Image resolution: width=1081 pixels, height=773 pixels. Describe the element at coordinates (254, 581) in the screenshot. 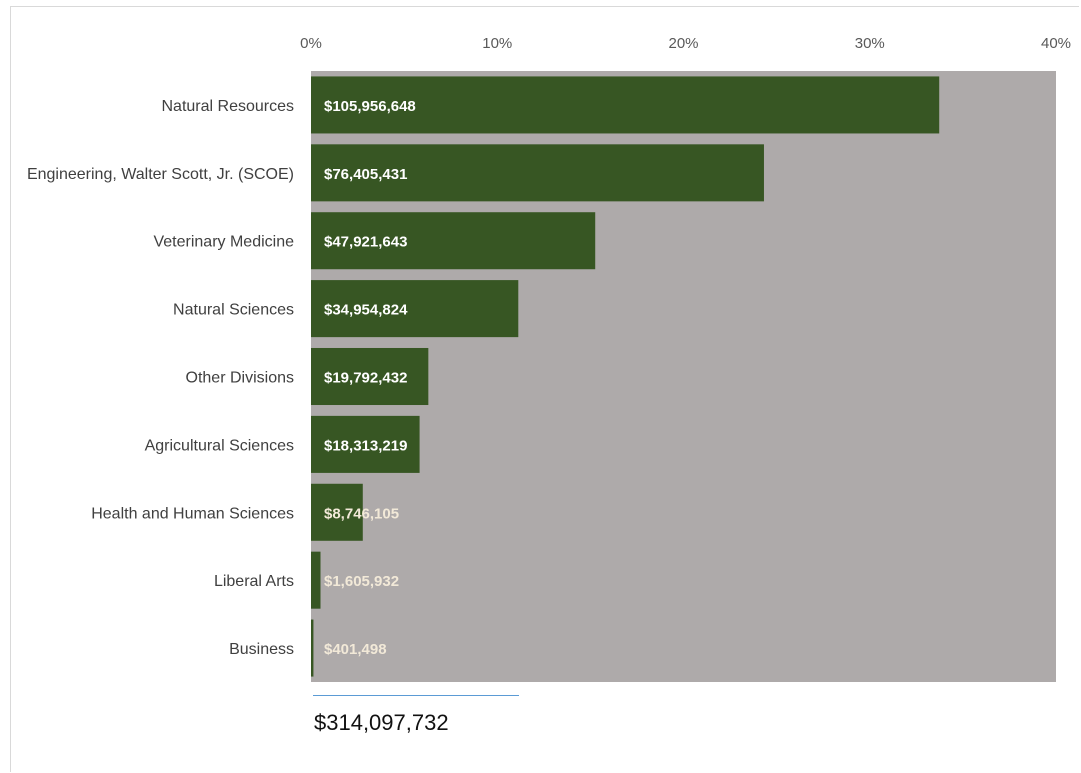

I see `category-label: Liberal Arts` at that location.